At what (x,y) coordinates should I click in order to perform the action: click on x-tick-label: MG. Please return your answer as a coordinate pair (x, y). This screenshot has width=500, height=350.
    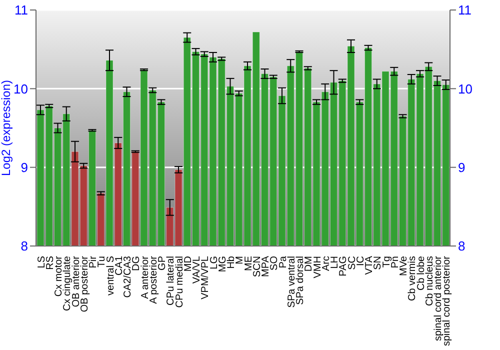
    Looking at the image, I should click on (222, 264).